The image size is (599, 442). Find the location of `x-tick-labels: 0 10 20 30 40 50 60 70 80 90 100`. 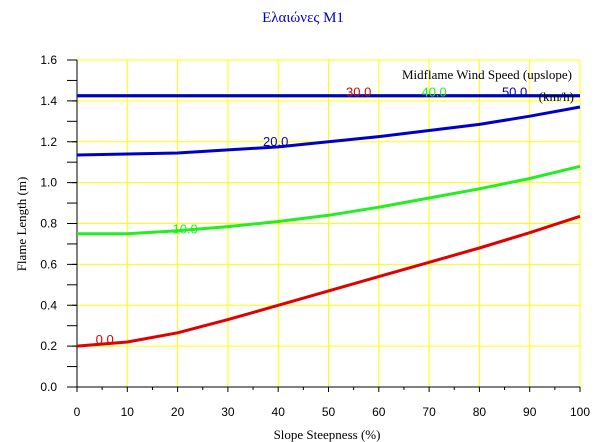

x-tick-labels: 0 10 20 30 40 50 60 70 80 90 100 is located at coordinates (332, 412).